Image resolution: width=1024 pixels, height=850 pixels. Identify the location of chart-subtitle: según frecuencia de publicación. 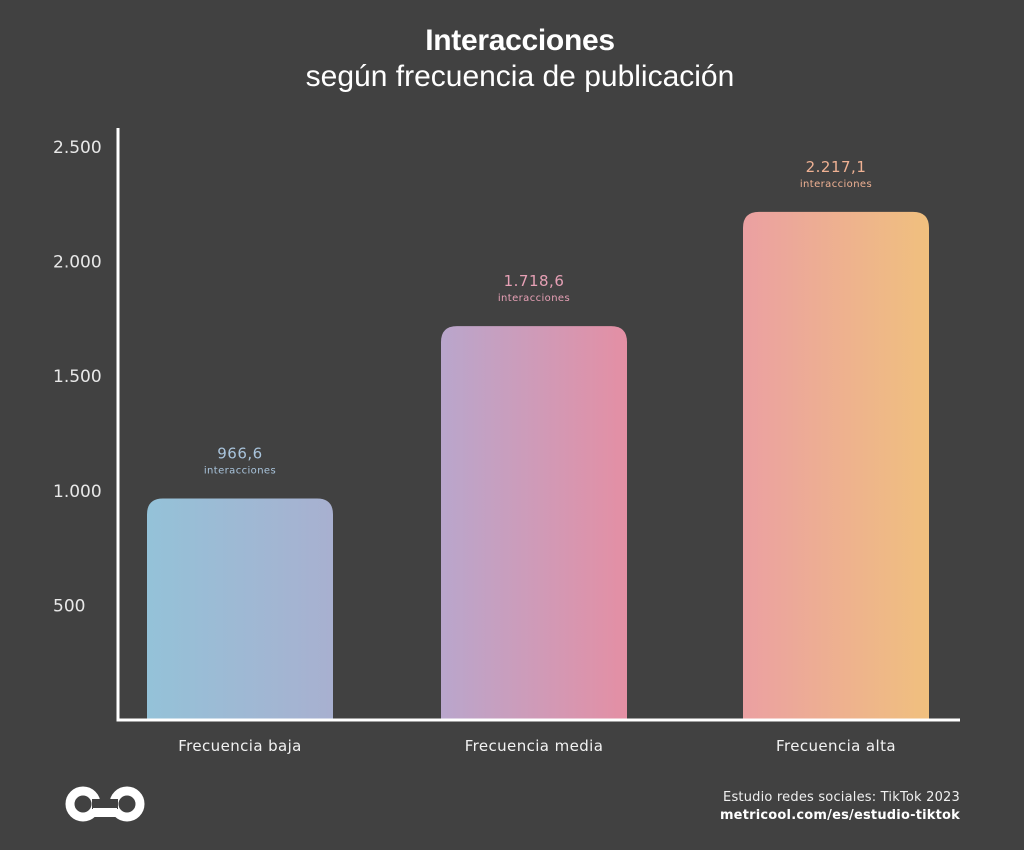
(520, 76).